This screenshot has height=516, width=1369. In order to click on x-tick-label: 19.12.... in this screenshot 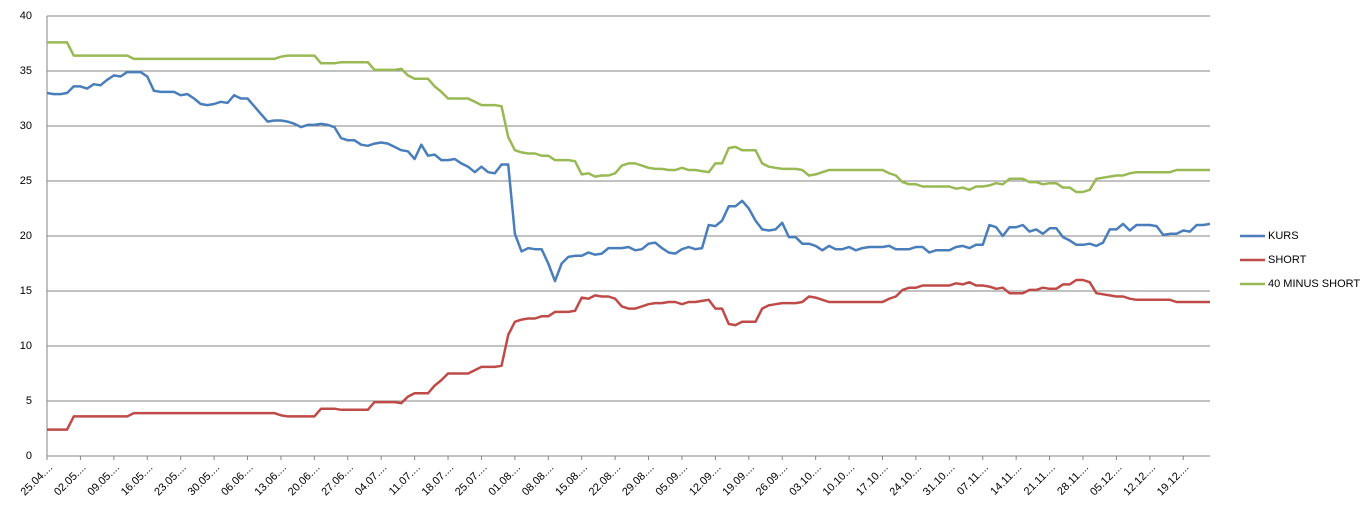, I will do `click(1173, 480)`.